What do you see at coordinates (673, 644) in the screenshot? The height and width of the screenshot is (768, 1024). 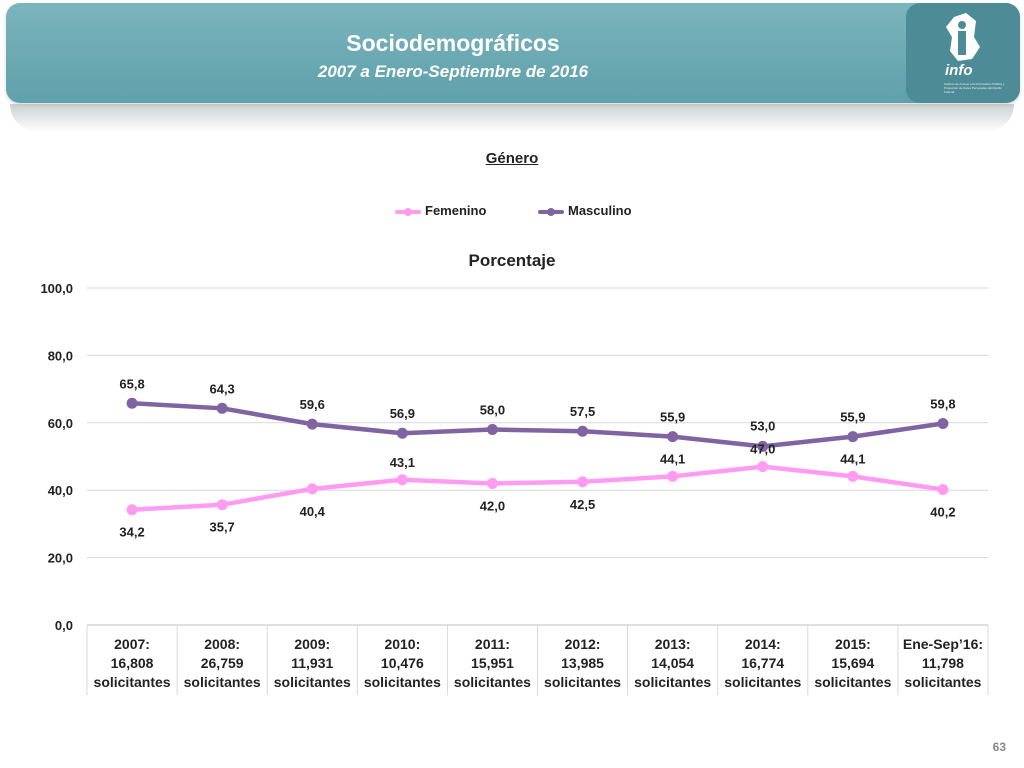 I see `x-tick-label: 2013:` at bounding box center [673, 644].